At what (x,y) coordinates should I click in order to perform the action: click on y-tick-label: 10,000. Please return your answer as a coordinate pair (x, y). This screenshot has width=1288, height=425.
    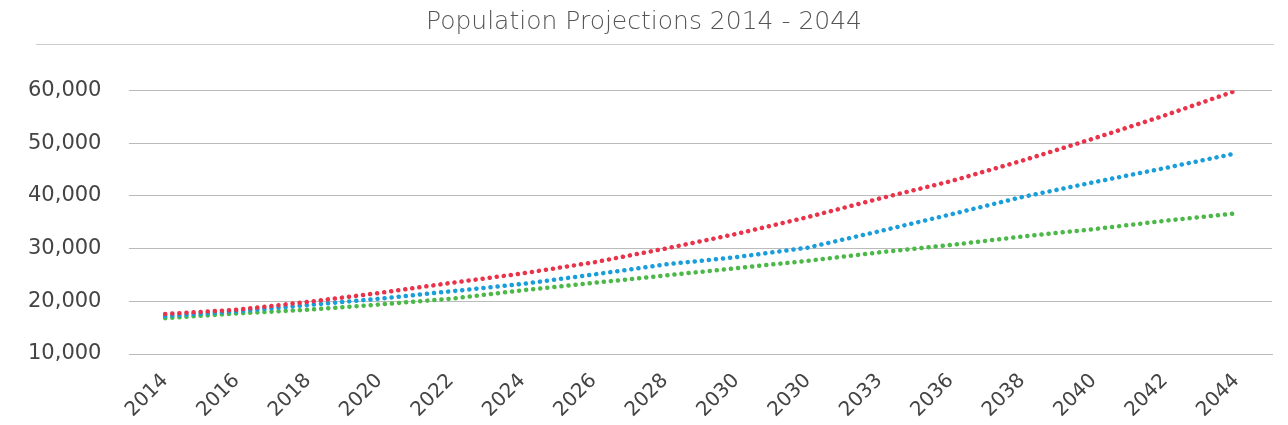
    Looking at the image, I should click on (65, 352).